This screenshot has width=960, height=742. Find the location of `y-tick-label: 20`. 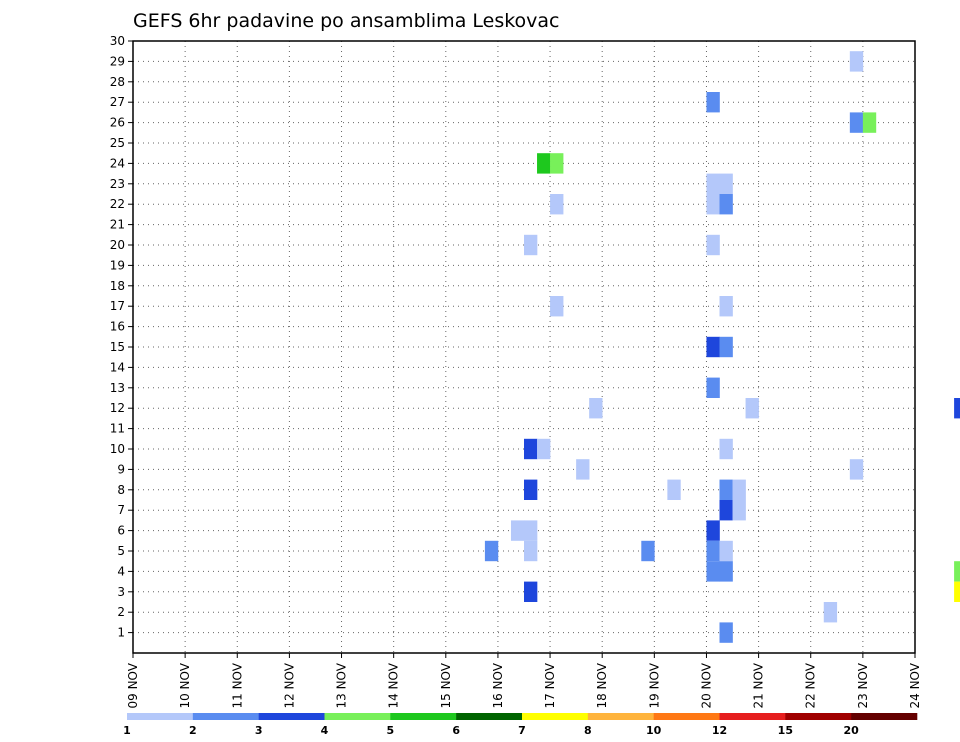

y-tick-label: 20 is located at coordinates (117, 245).